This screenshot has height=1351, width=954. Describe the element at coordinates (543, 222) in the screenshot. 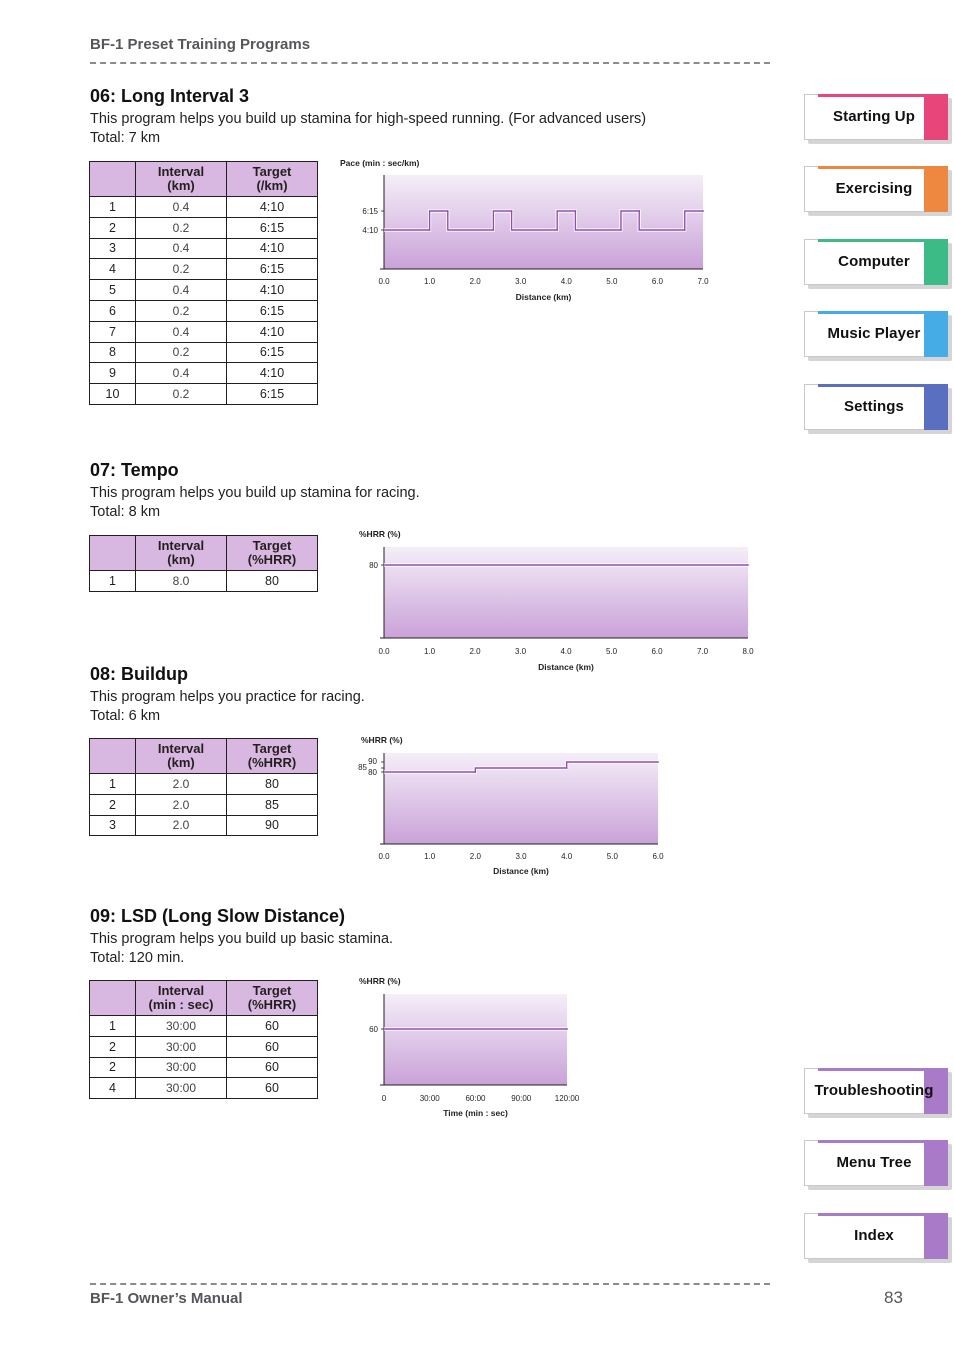

I see `chart-plot-area` at that location.